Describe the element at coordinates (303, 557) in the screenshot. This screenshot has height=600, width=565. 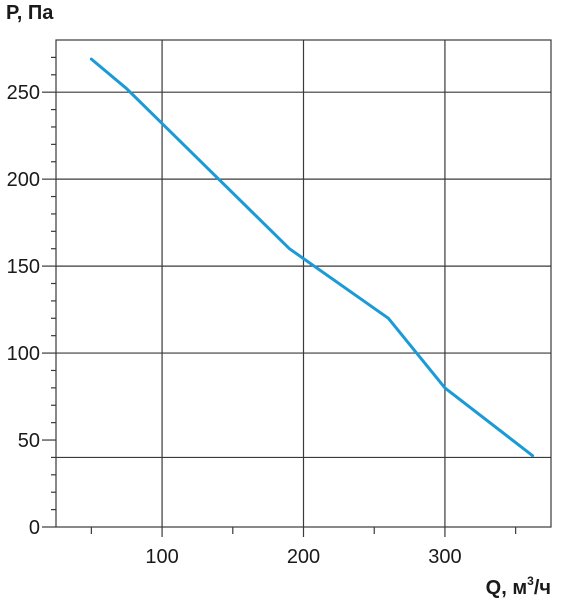
I see `x-tick-label-200: 200` at that location.